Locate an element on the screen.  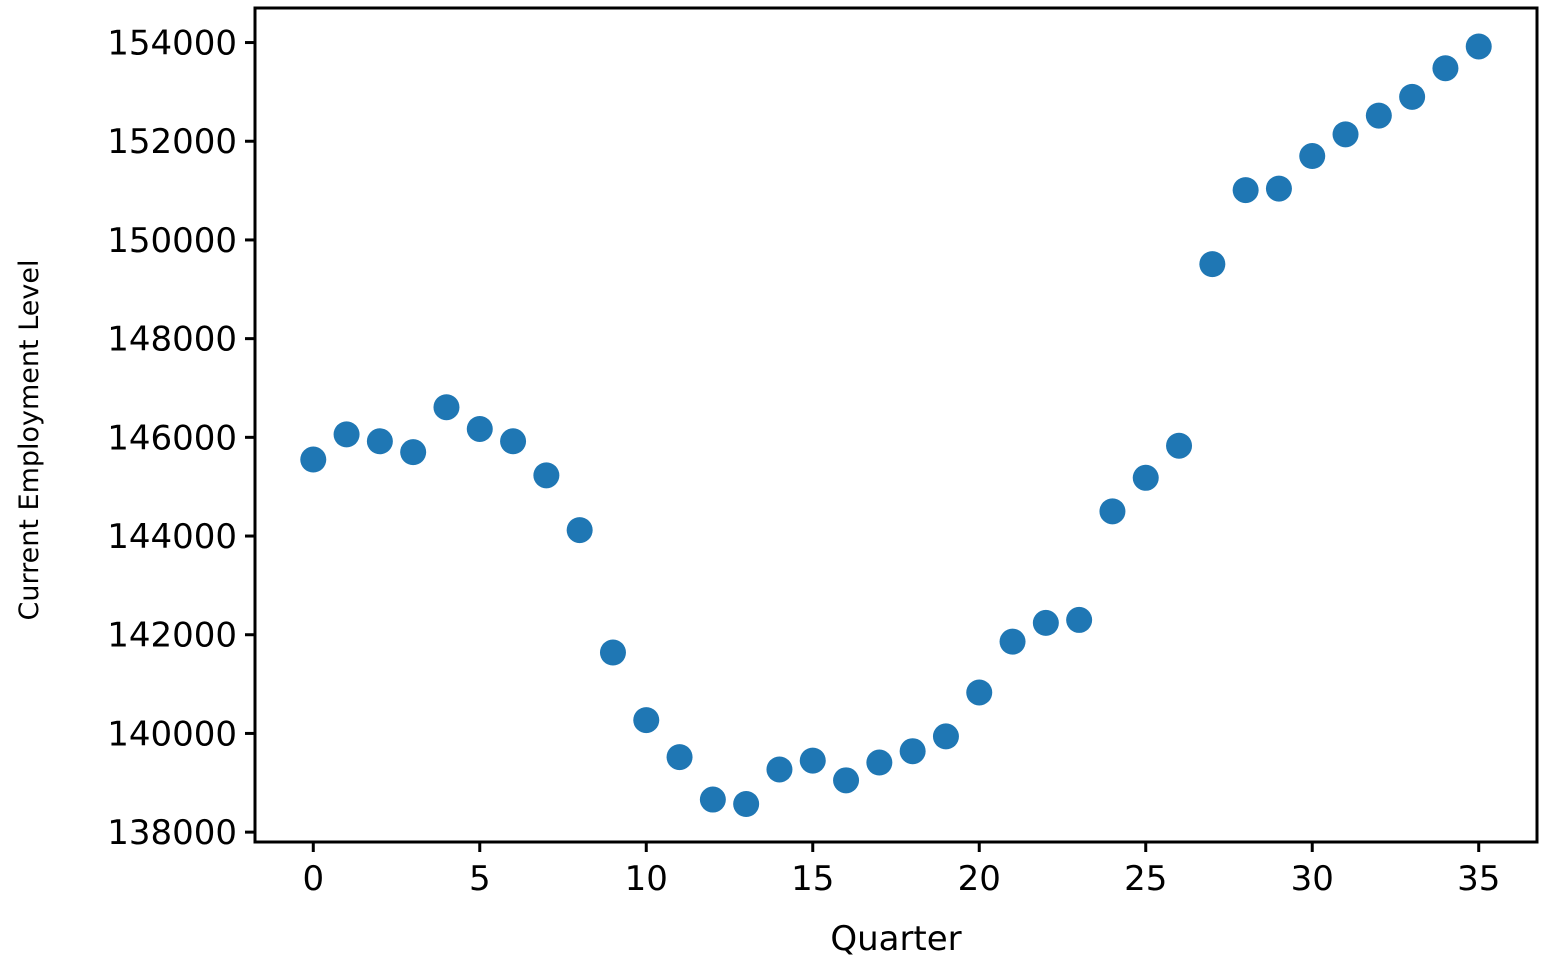
y-tick-label: 154000 is located at coordinates (172, 44).